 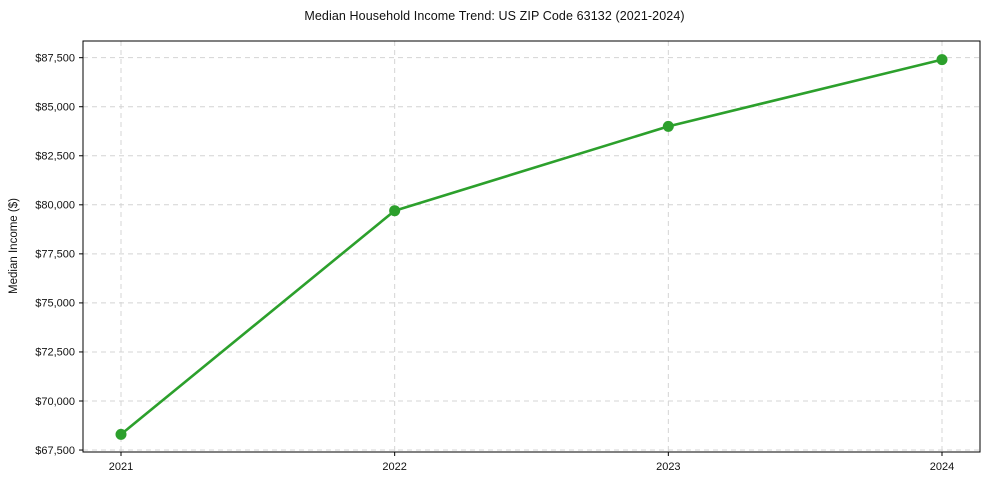 I want to click on y-axis-label: Median Income ($), so click(x=14, y=246).